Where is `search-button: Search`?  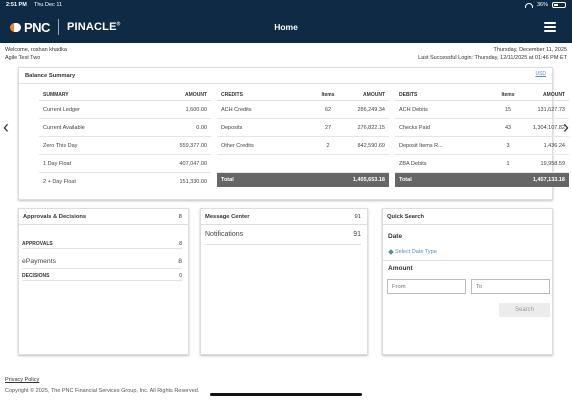 search-button: Search is located at coordinates (524, 310).